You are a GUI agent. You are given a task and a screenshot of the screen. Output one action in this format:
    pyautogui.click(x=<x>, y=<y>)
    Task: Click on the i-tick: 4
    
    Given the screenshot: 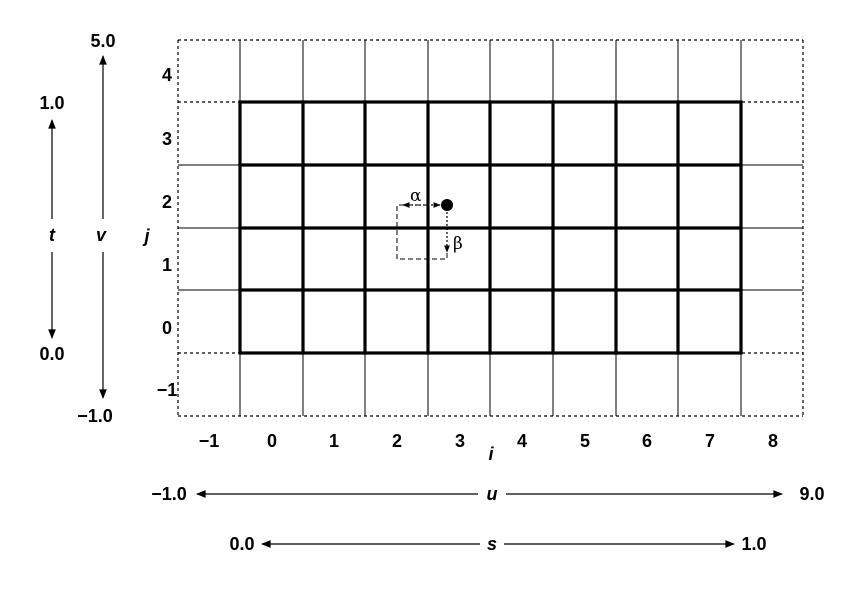 What is the action you would take?
    pyautogui.click(x=522, y=441)
    